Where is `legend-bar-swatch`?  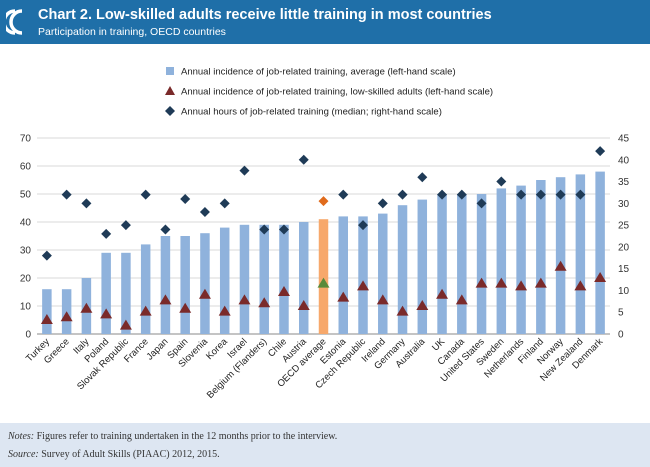
legend-bar-swatch is located at coordinates (170, 71).